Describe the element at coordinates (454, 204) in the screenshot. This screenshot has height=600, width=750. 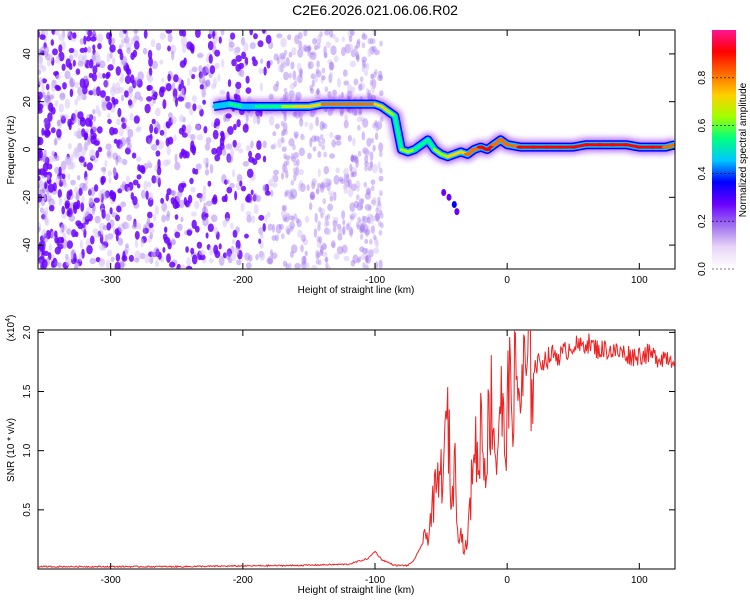
I see `secondary-point` at that location.